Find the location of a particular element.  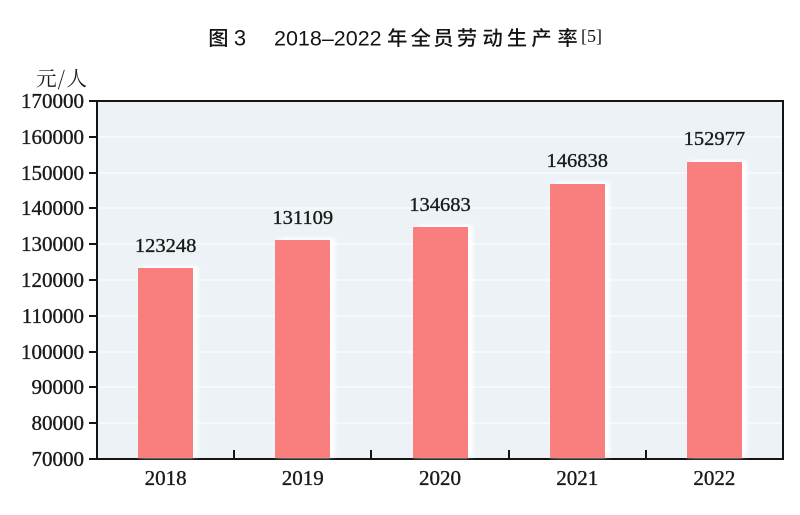

svg-text: 3 is located at coordinates (240, 38).